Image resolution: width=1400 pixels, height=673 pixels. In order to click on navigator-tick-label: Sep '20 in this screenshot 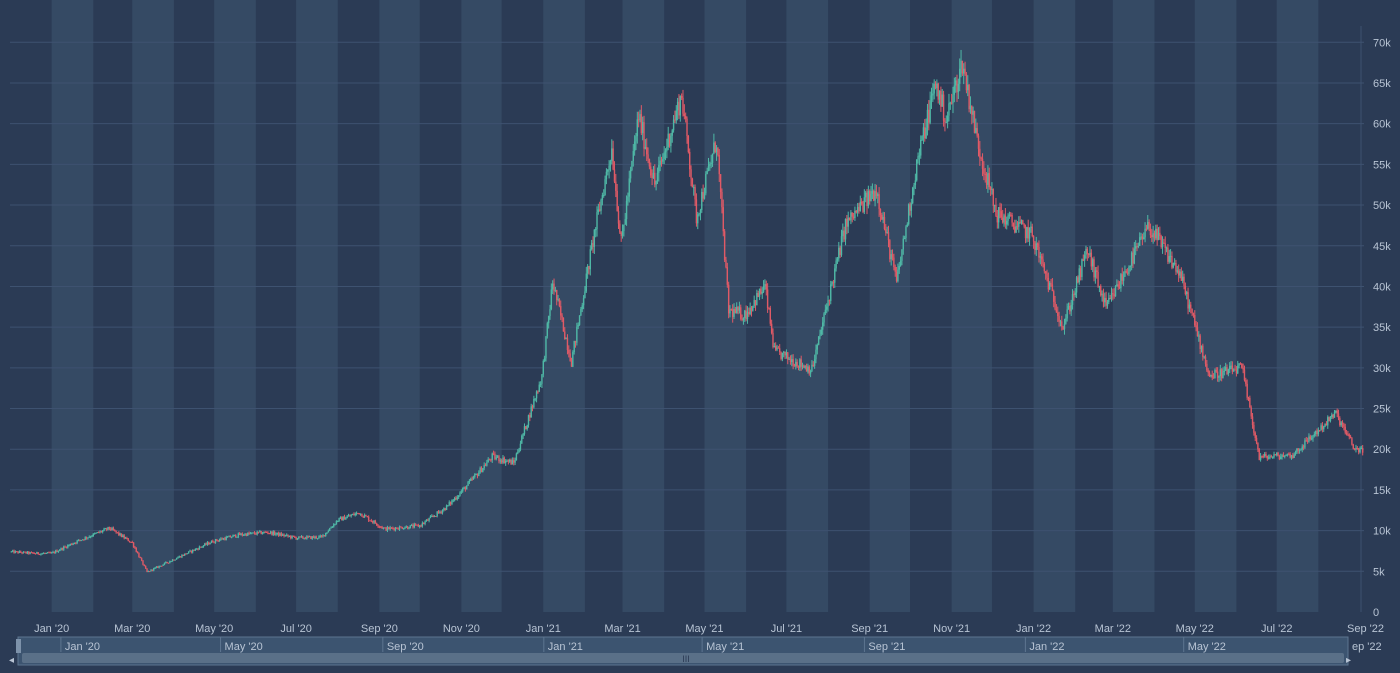, I will do `click(405, 647)`.